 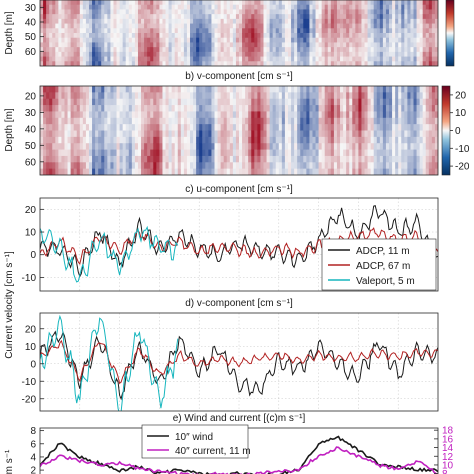 I want to click on panel-b-y-tick-label-1: 30, so click(x=31, y=113).